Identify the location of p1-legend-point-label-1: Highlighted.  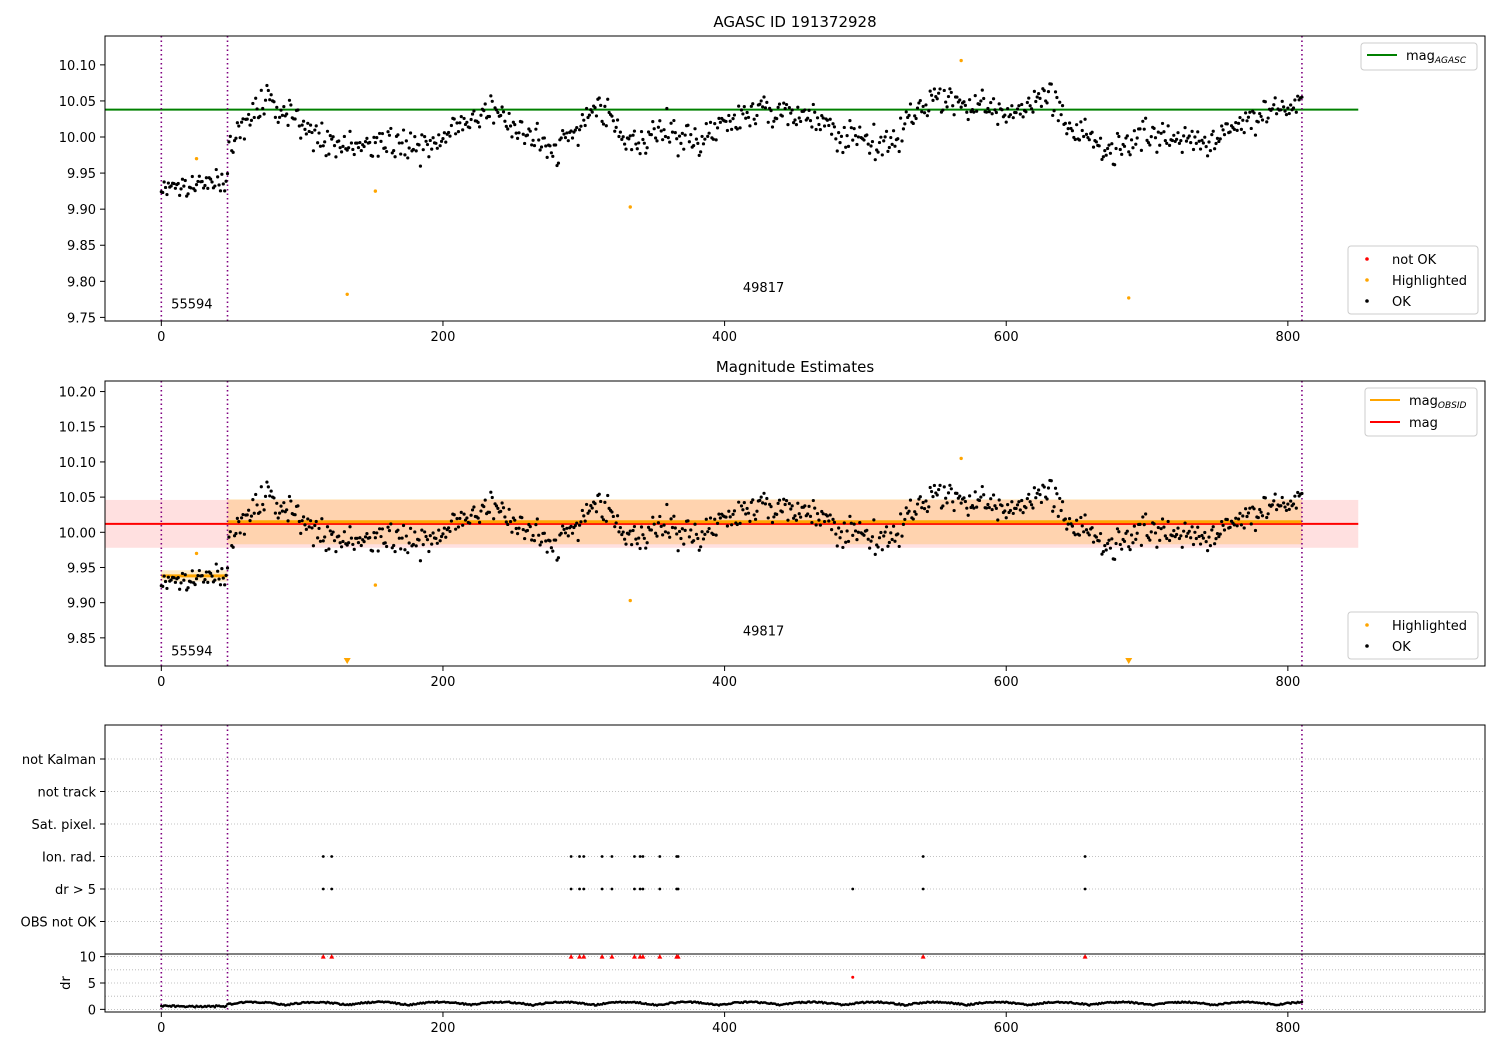
(1429, 281).